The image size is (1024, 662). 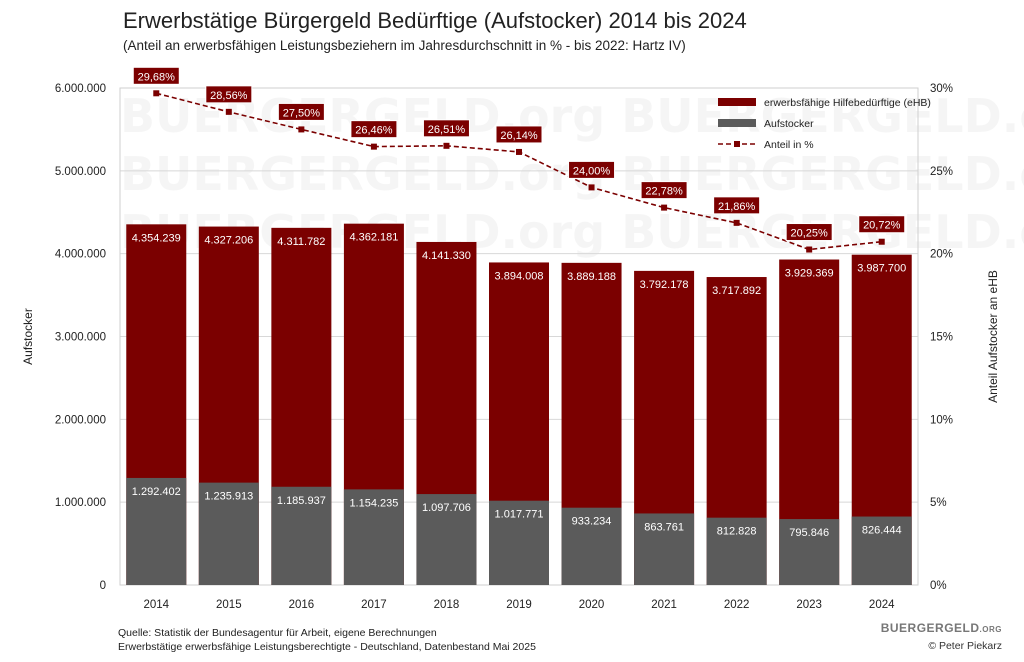 What do you see at coordinates (938, 503) in the screenshot?
I see `y2-tick-label: 5%` at bounding box center [938, 503].